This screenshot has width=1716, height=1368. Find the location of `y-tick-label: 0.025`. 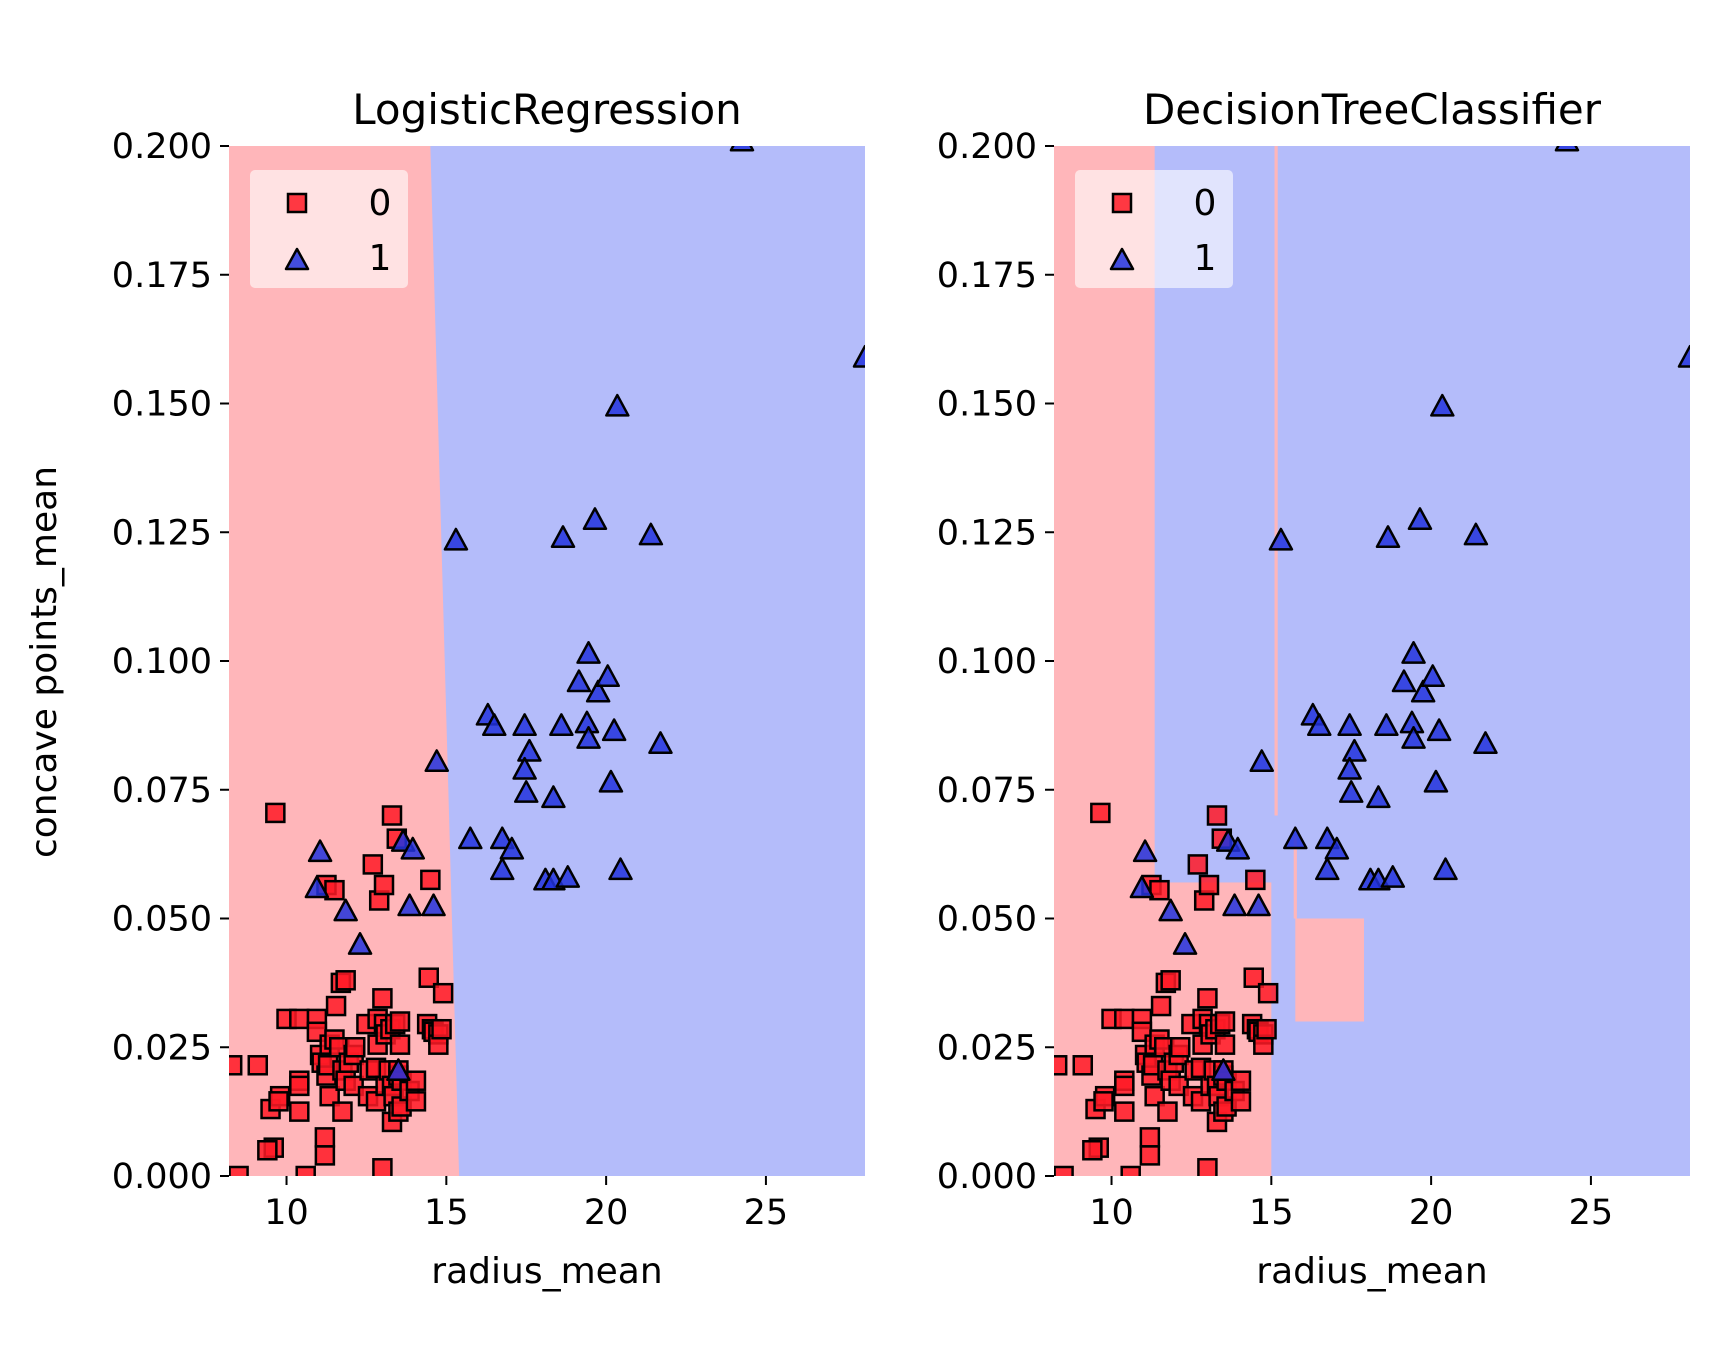

y-tick-label: 0.025 is located at coordinates (162, 1048).